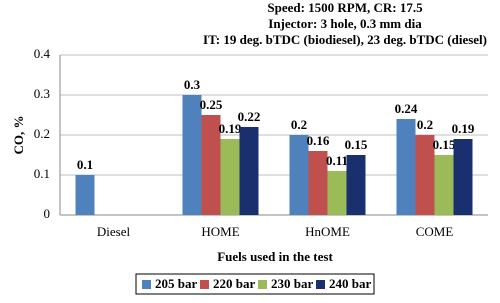 This screenshot has height=303, width=500. What do you see at coordinates (345, 7) in the screenshot?
I see `annotation: Speed: 1500 RPM, CR: 17.5` at bounding box center [345, 7].